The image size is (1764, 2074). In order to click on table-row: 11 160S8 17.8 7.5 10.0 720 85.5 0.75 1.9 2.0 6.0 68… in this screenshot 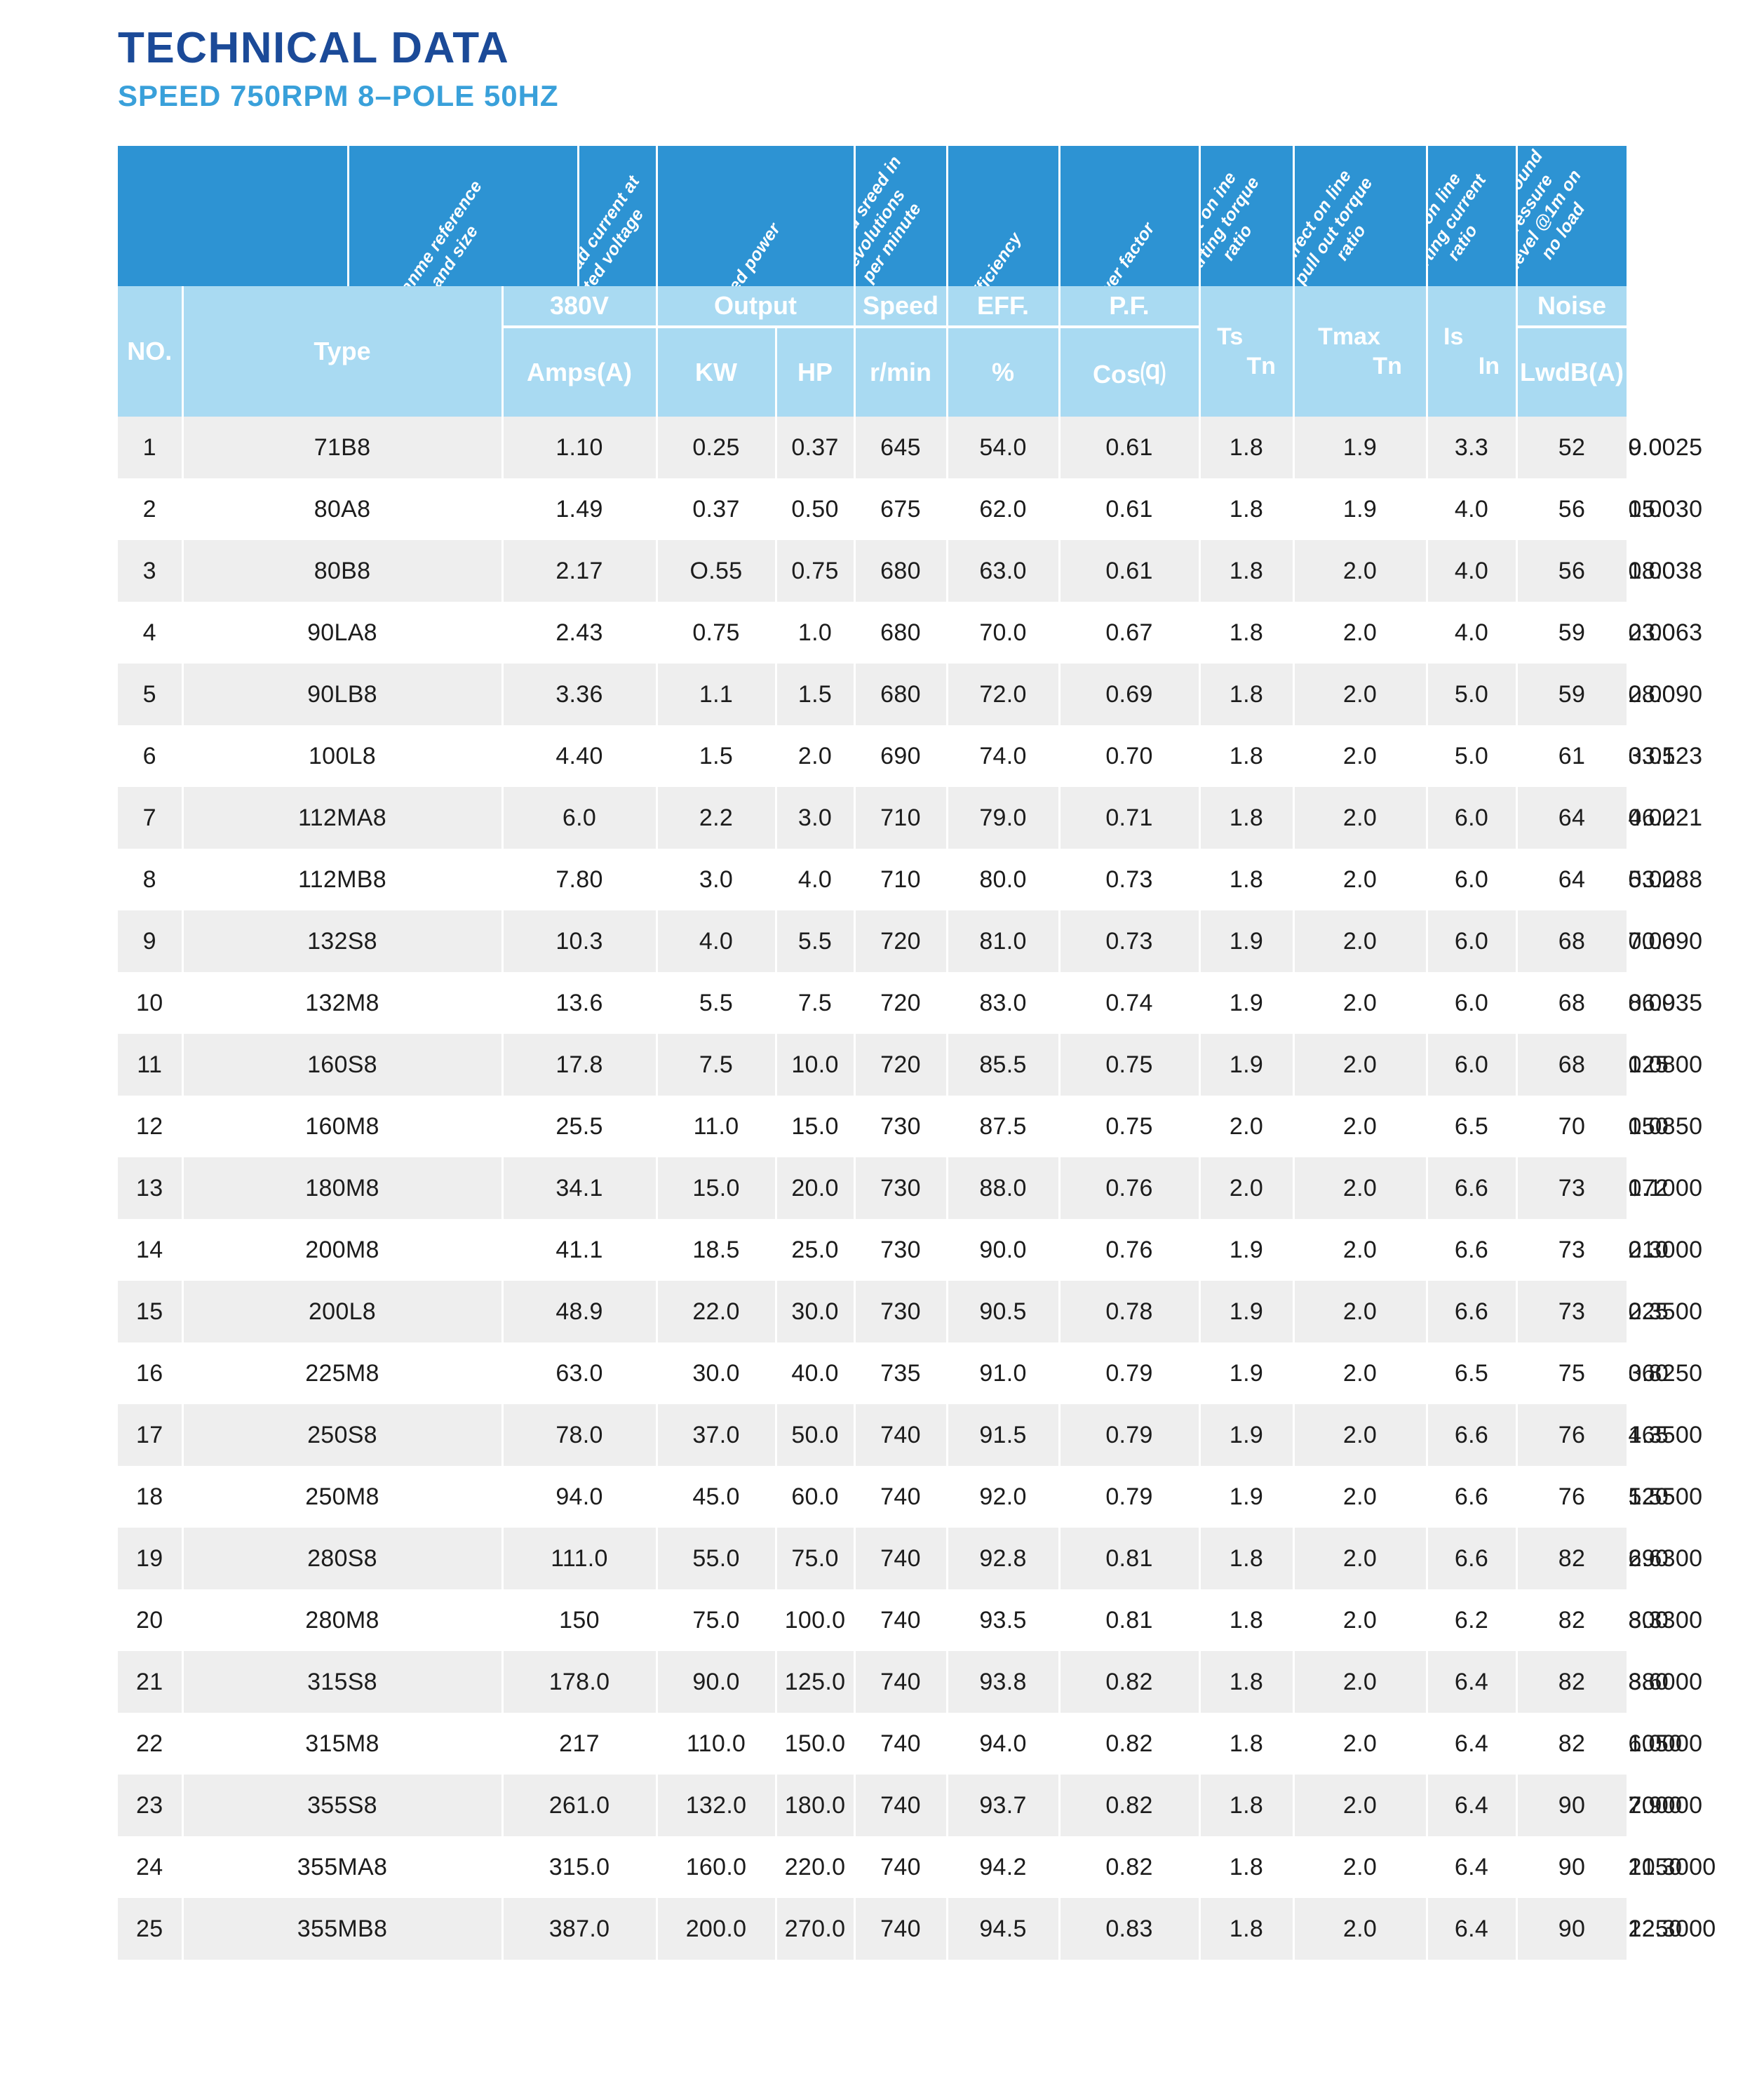, I will do `click(910, 1065)`.